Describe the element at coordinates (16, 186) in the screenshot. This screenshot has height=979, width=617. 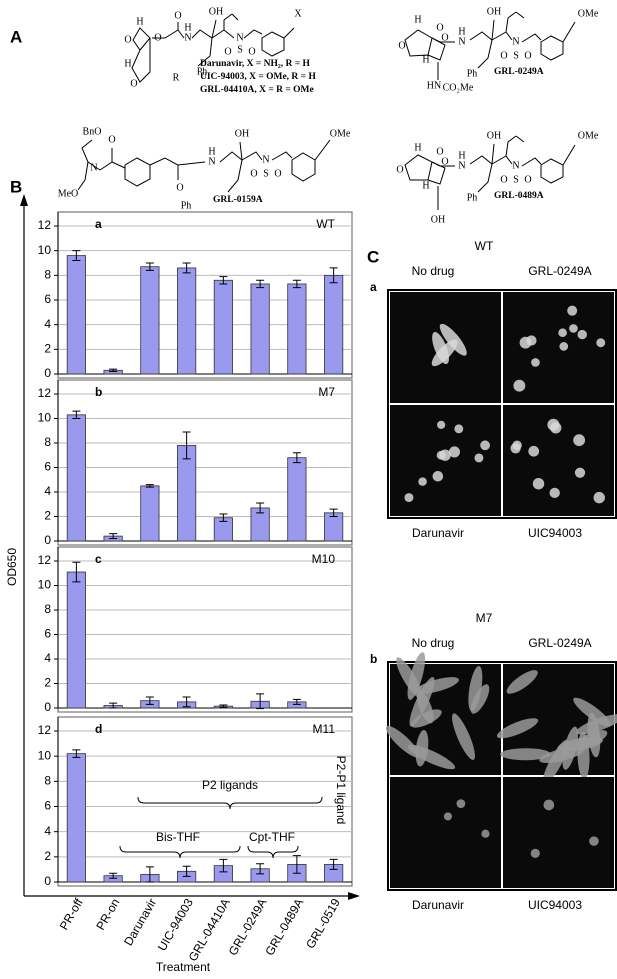
I see `panel-label: B` at that location.